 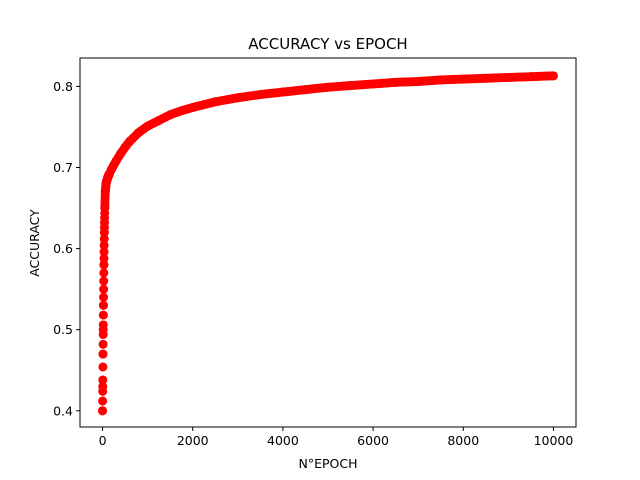 I want to click on y-tick-label: 0.8, so click(x=63, y=86).